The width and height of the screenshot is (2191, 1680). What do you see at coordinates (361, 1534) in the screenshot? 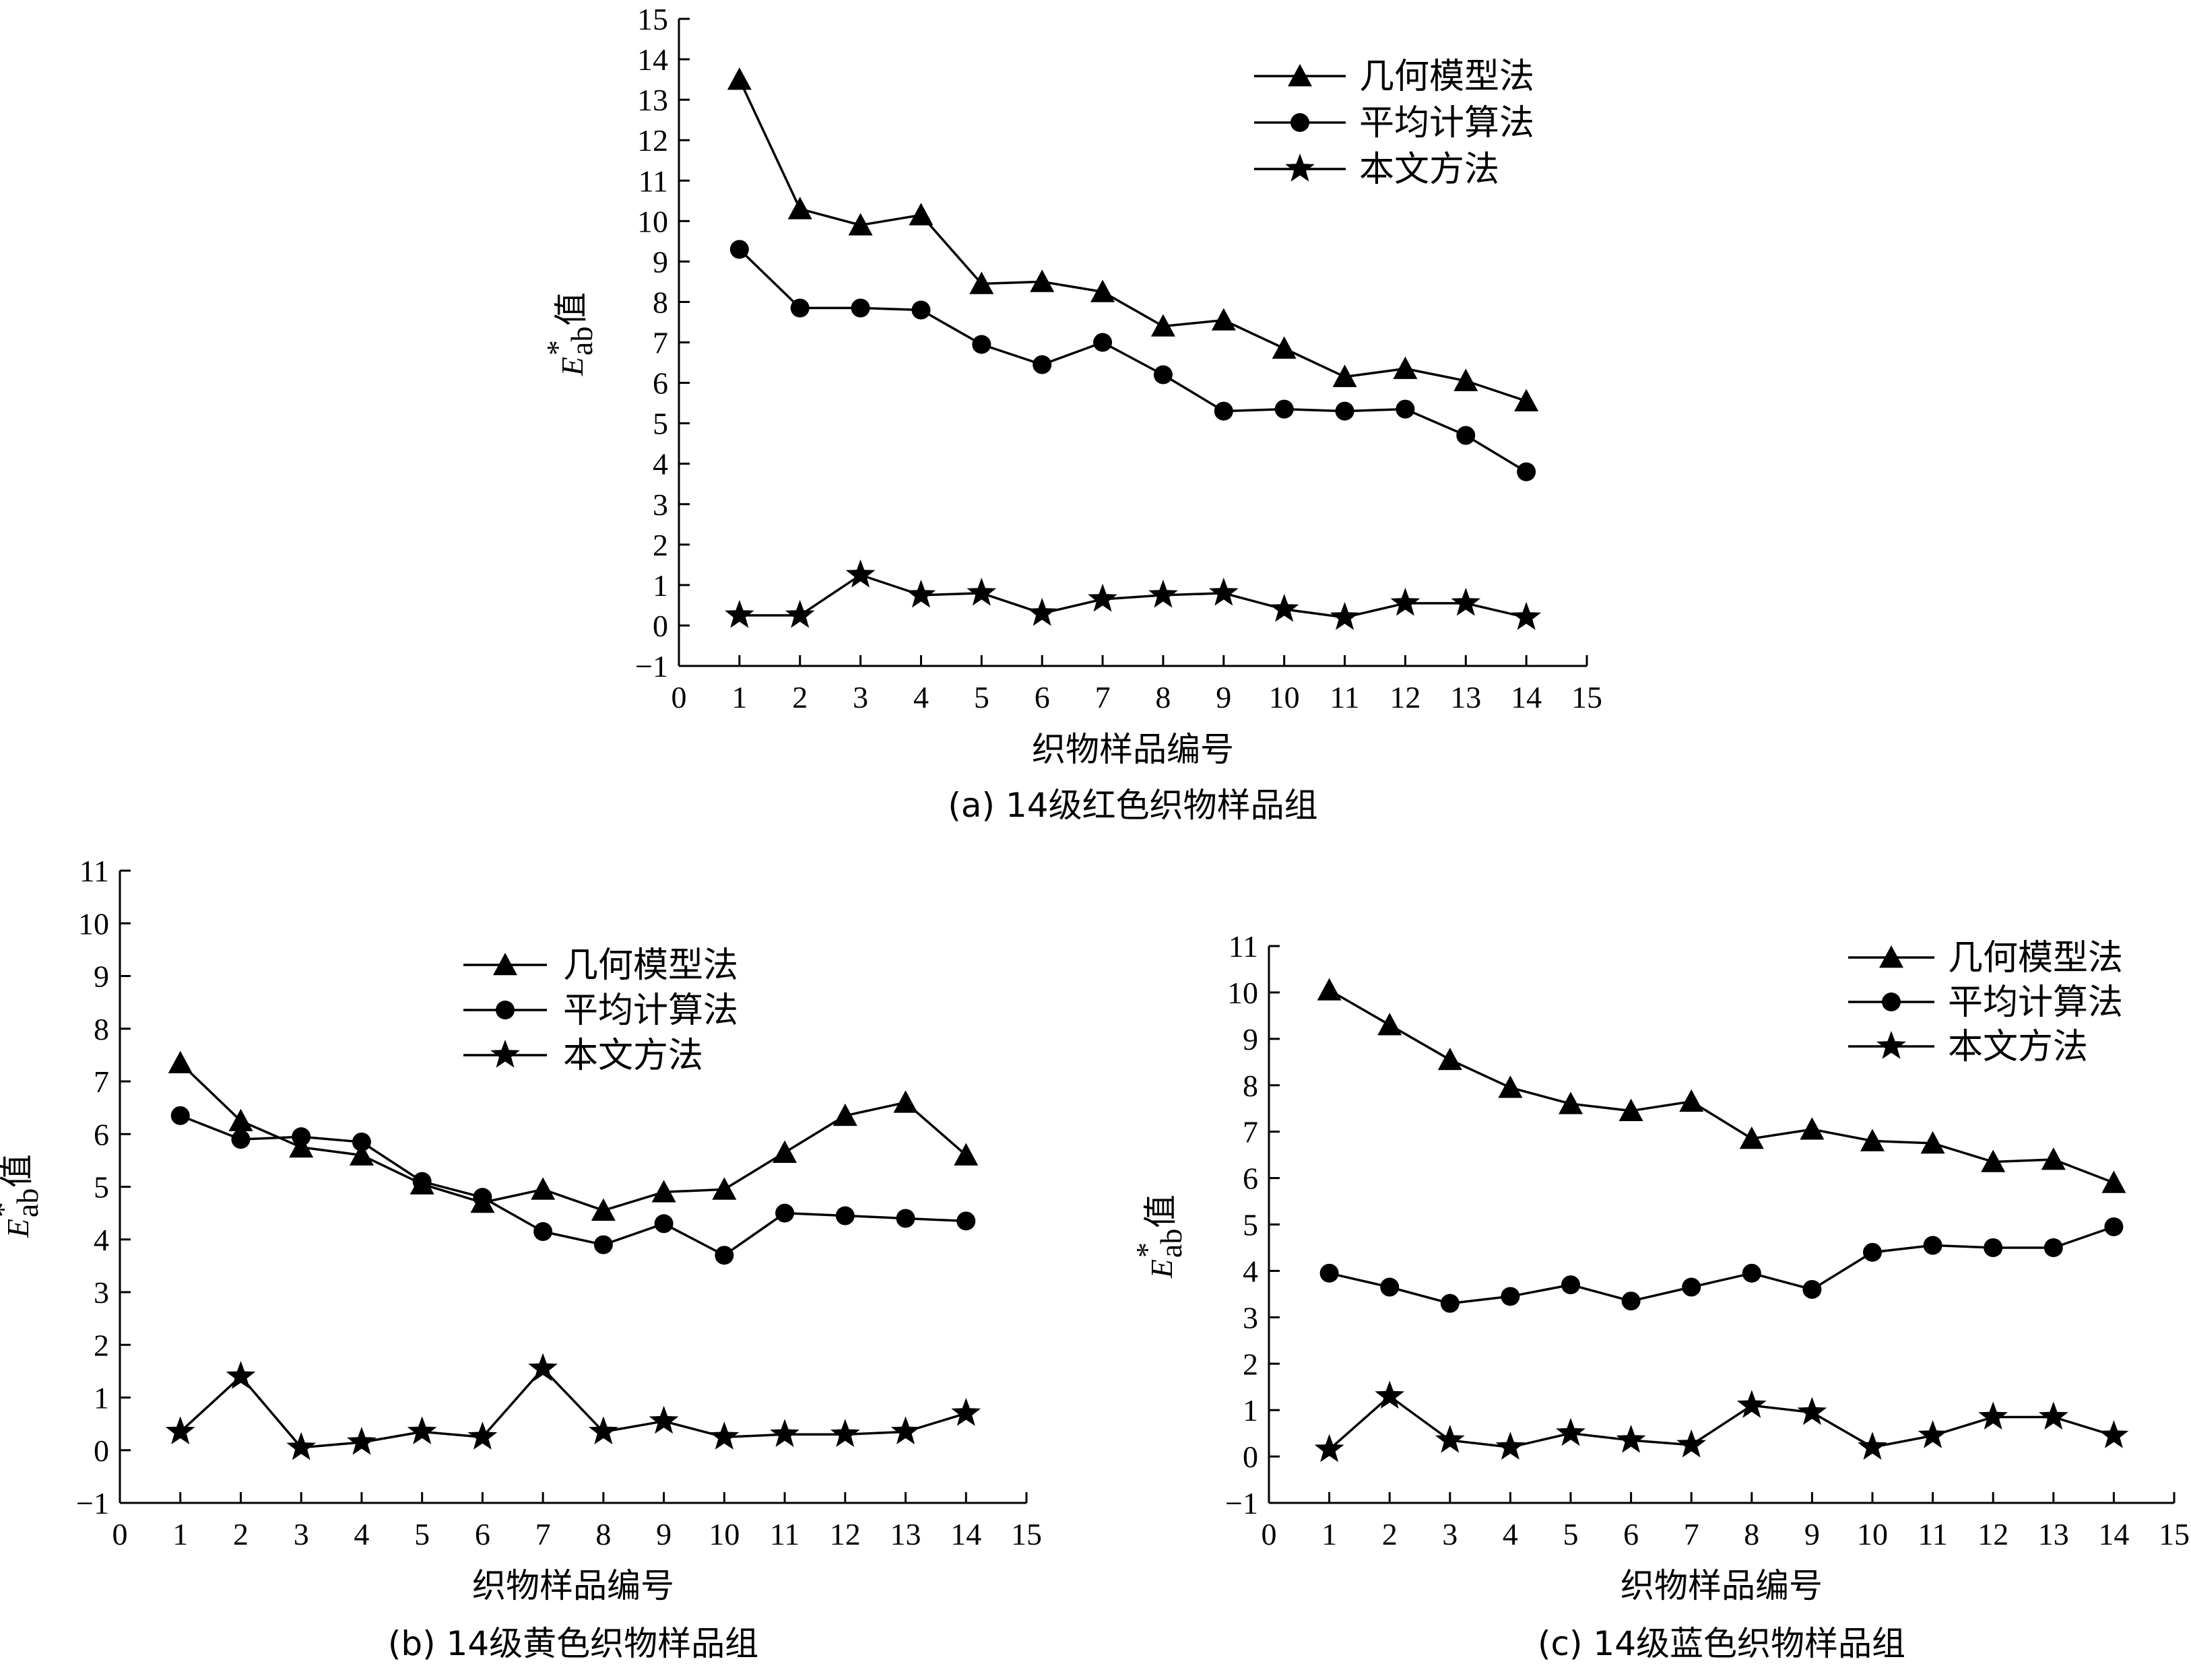
I see `x-tick-label: 4` at bounding box center [361, 1534].